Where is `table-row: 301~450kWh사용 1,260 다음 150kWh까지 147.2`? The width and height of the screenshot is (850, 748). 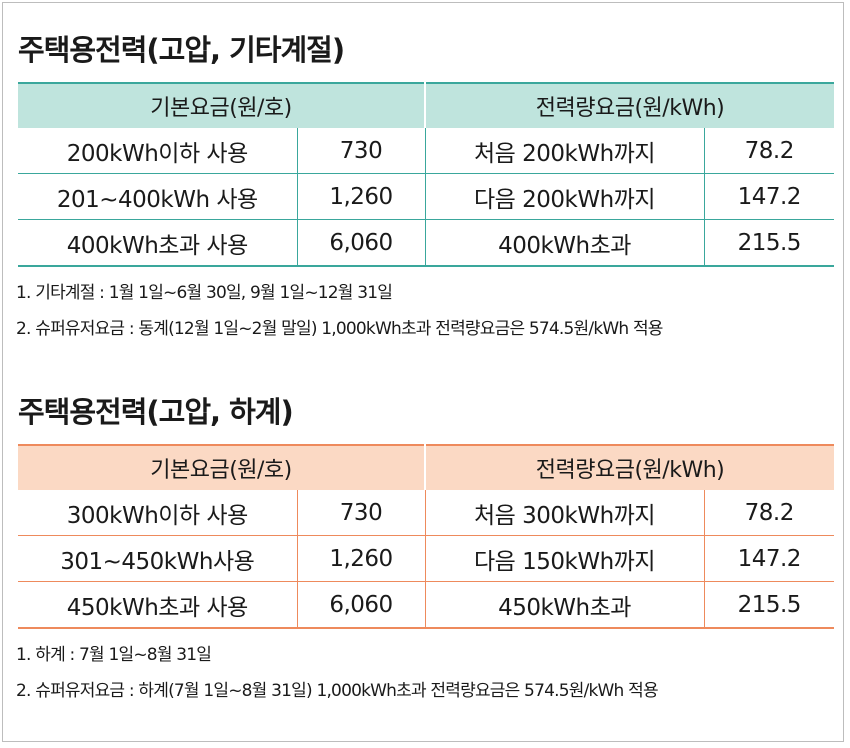 table-row: 301~450kWh사용 1,260 다음 150kWh까지 147.2 is located at coordinates (426, 558).